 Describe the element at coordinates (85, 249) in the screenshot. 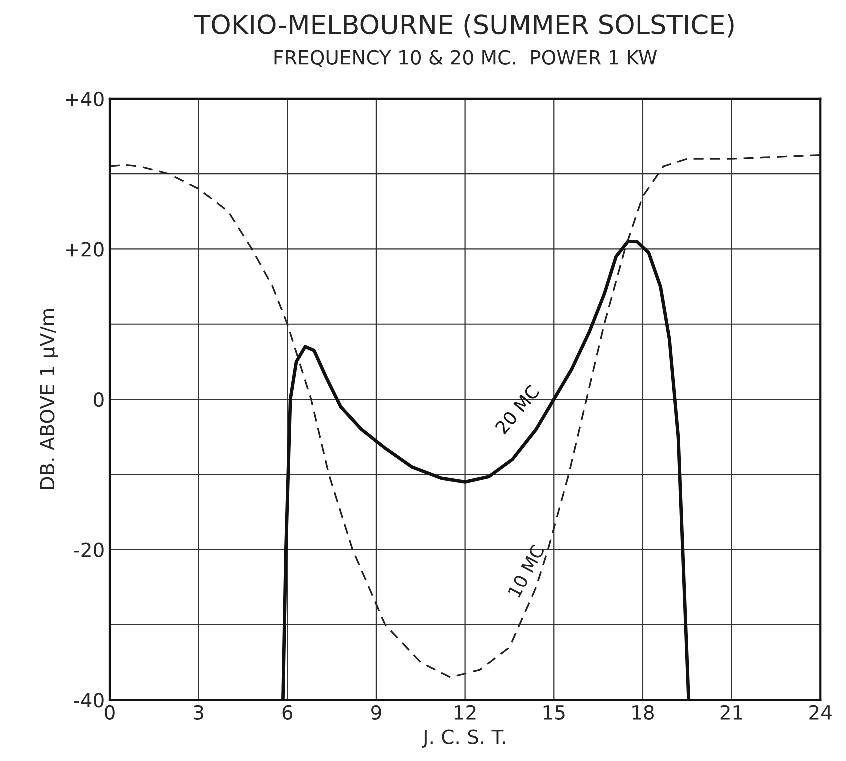

I see `y-tick-label: +20` at that location.